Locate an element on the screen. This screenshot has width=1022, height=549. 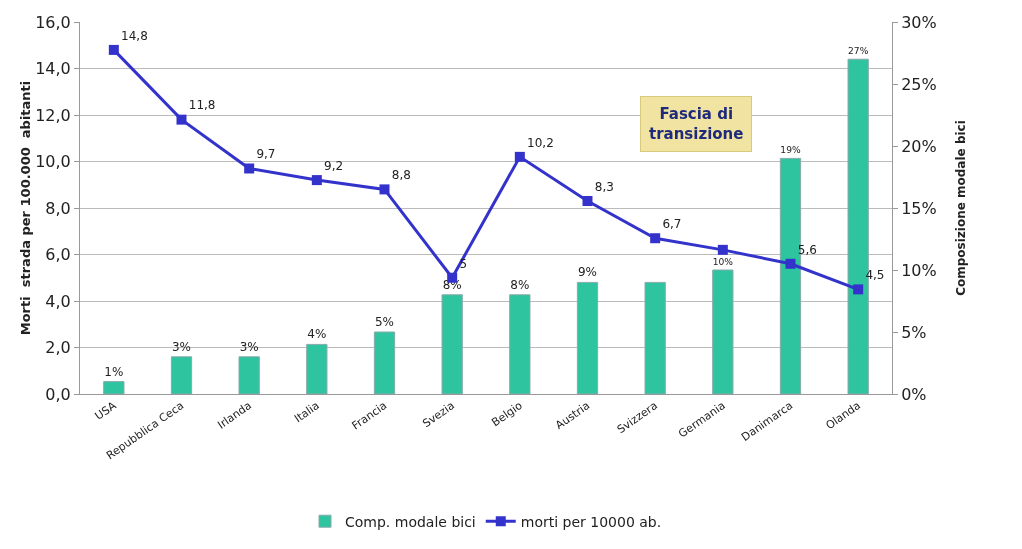
y2-tick-label: 30% is located at coordinates (919, 22).